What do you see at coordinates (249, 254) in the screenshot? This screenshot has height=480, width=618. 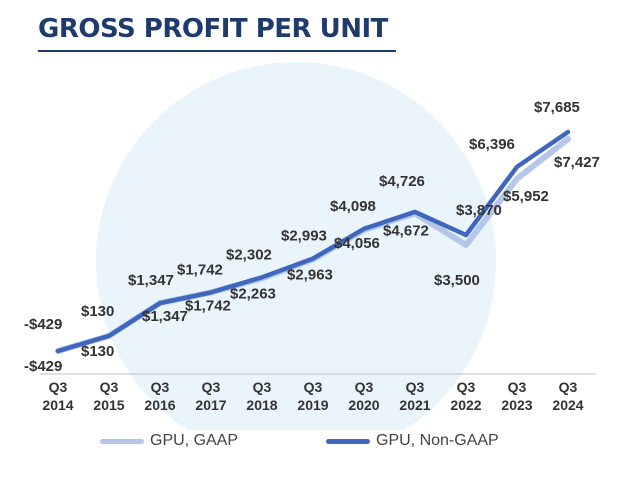 I see `data-label-non-gaap: $2,302` at bounding box center [249, 254].